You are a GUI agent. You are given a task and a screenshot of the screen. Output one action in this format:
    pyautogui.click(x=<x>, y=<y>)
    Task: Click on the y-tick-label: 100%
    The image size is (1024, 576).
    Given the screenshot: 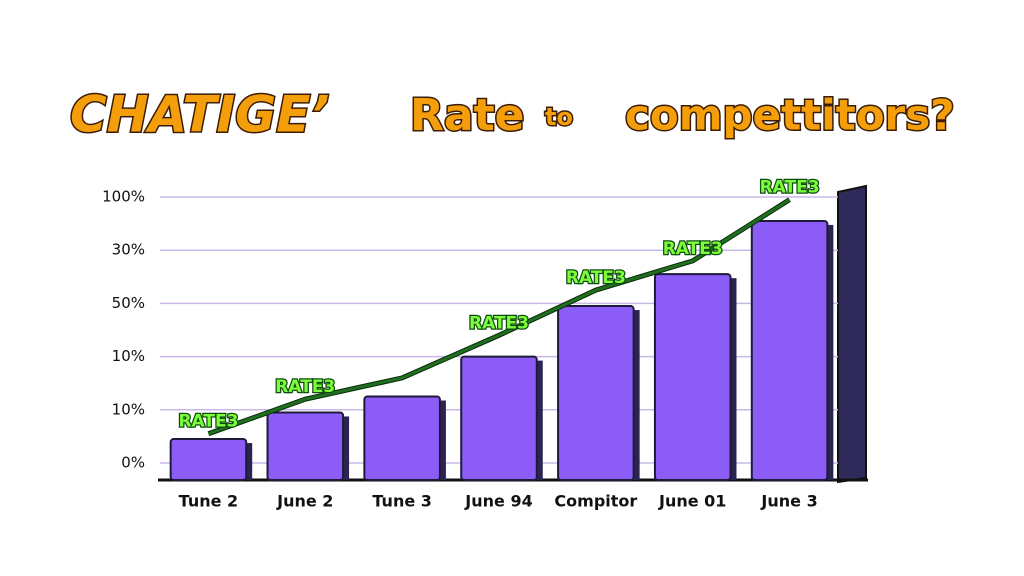 What is the action you would take?
    pyautogui.click(x=123, y=197)
    